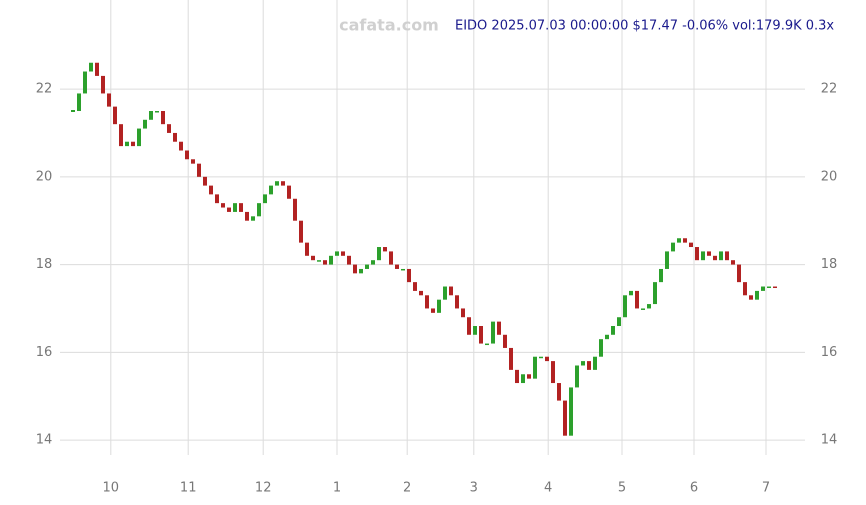  Describe the element at coordinates (829, 352) in the screenshot. I see `y-tick-label-right: 16` at that location.